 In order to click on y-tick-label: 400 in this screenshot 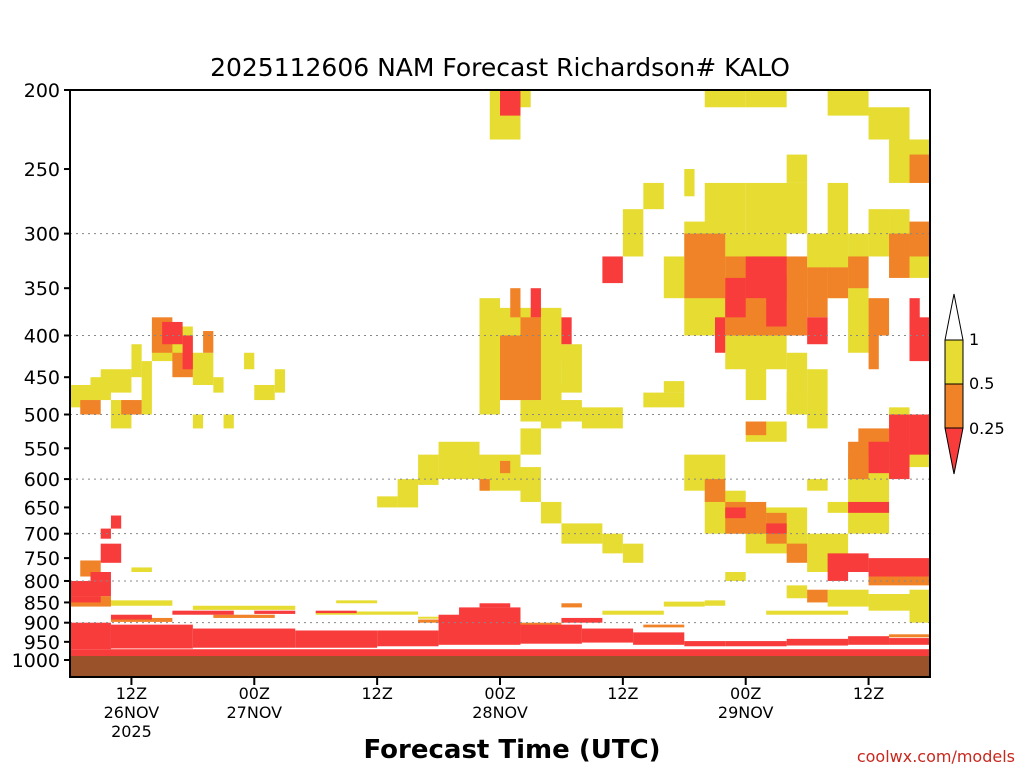, I will do `click(42, 336)`.